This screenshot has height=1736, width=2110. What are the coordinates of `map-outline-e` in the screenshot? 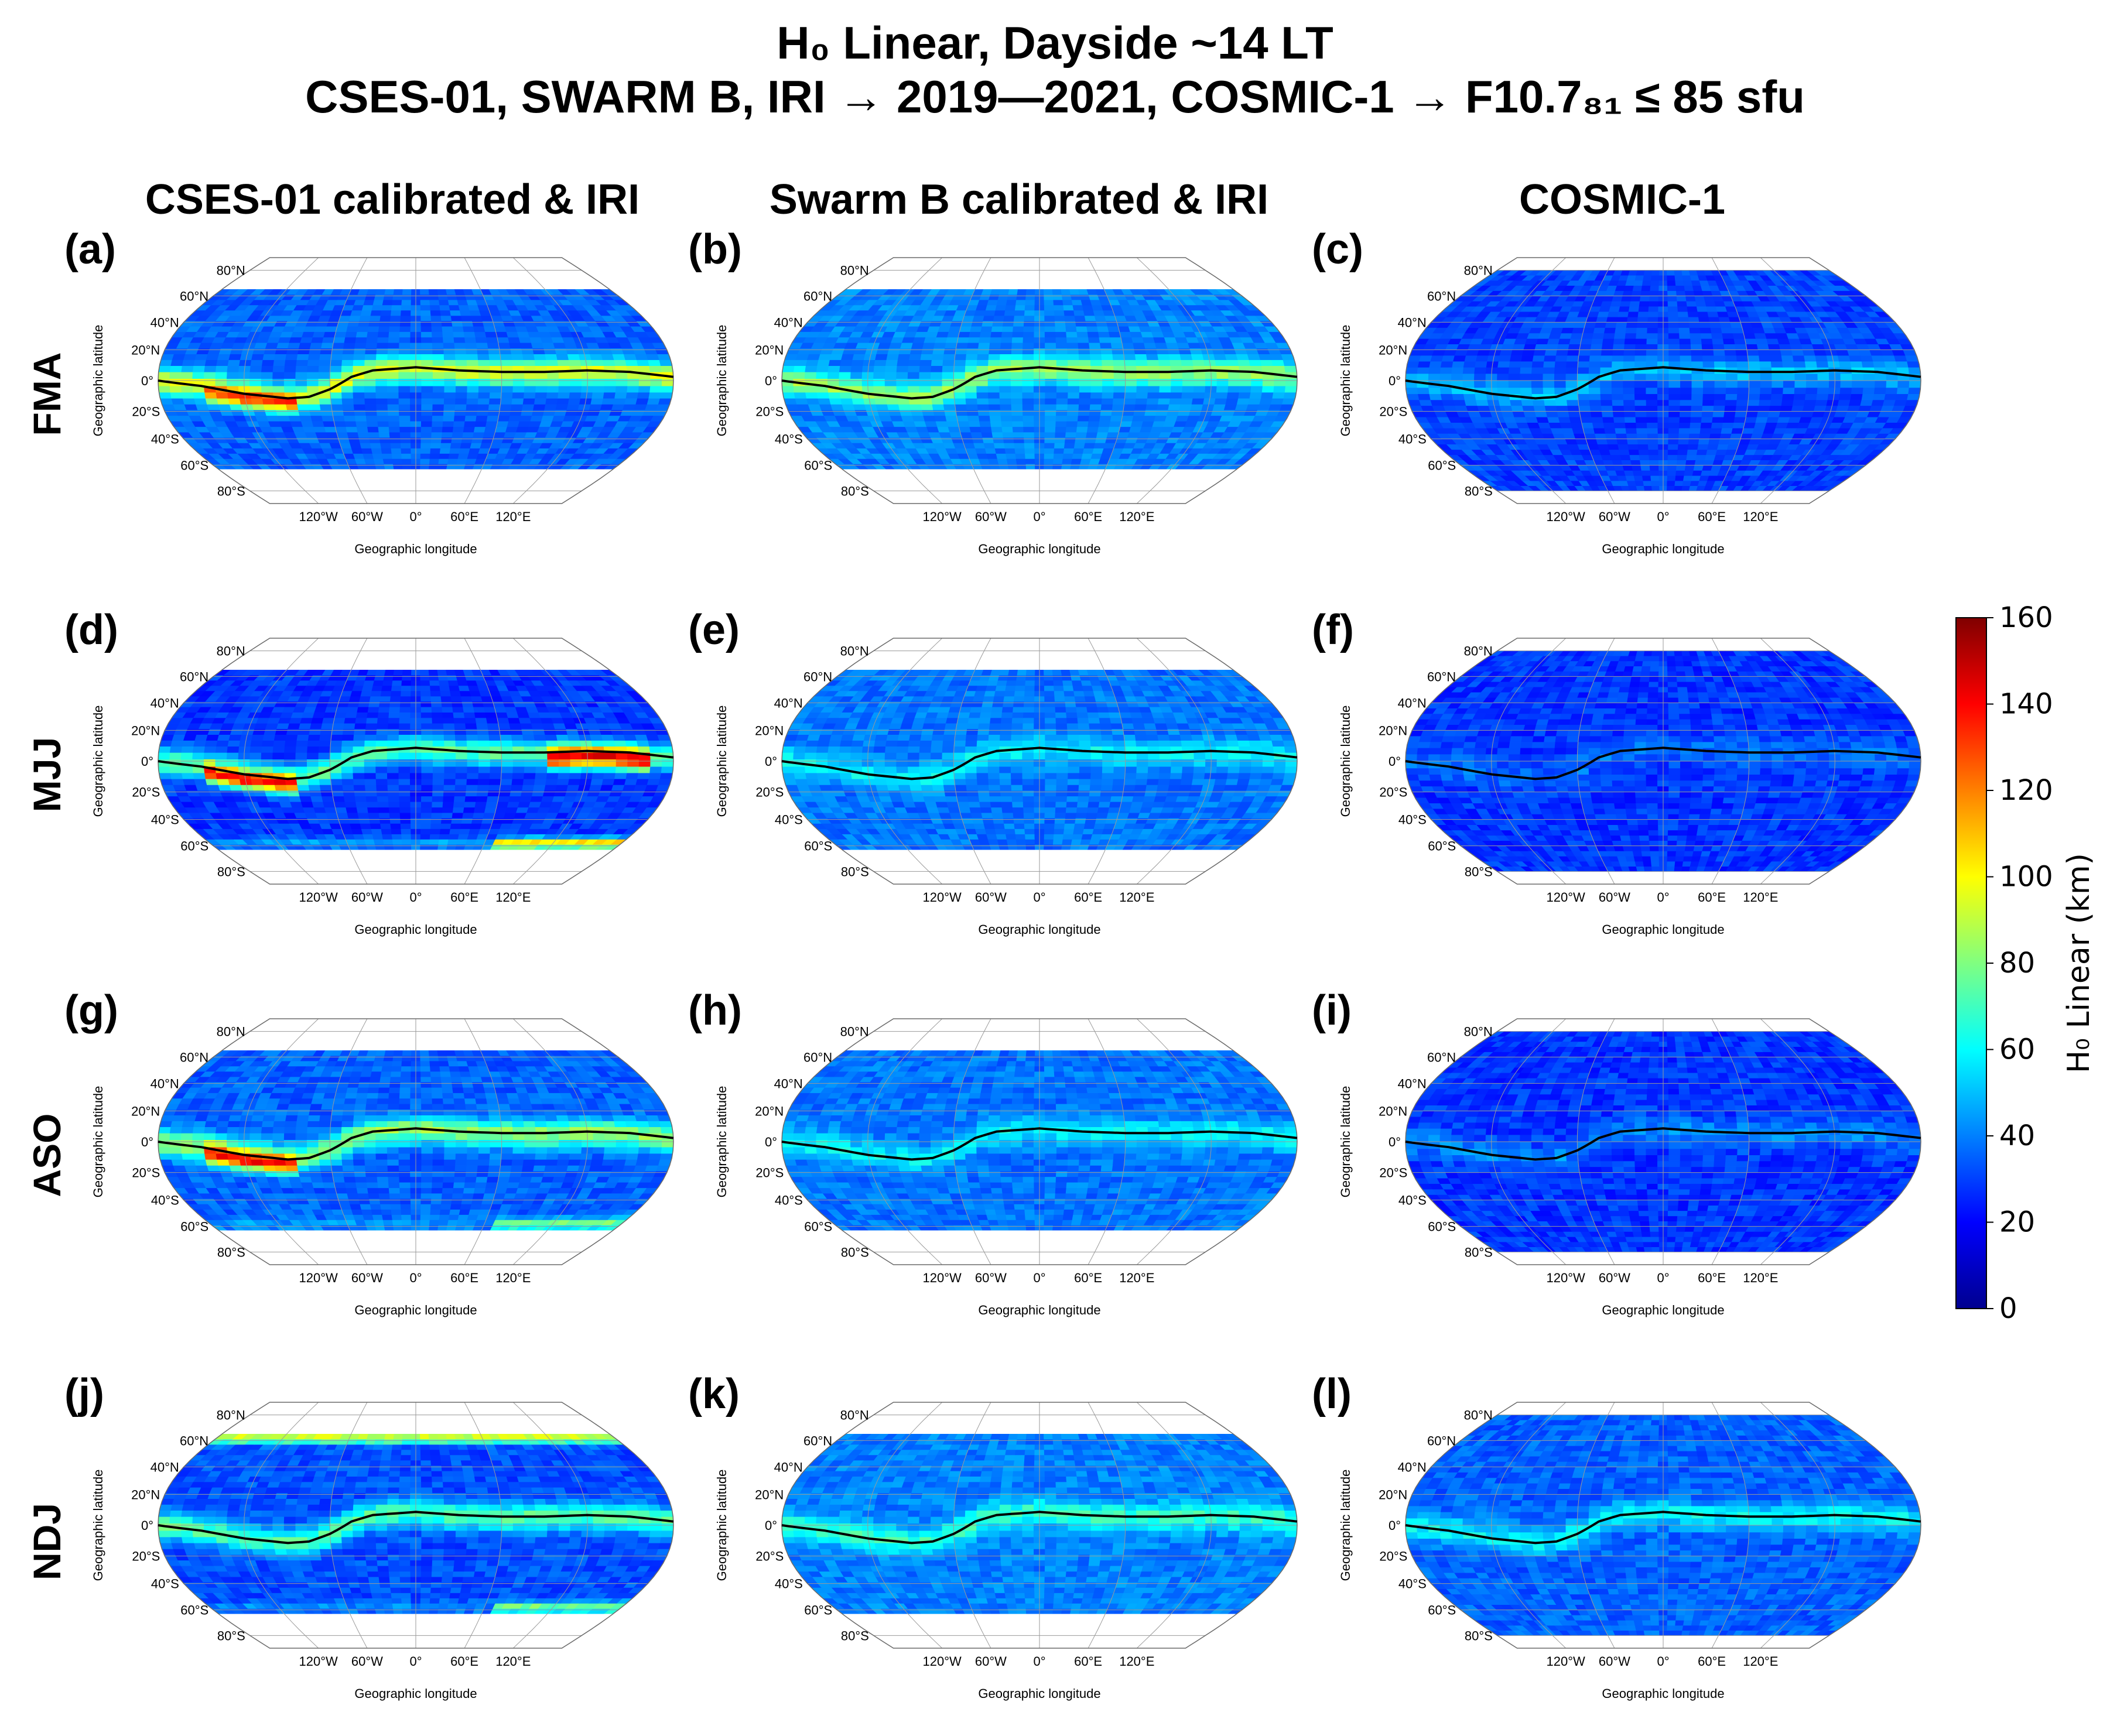 It's located at (1039, 761).